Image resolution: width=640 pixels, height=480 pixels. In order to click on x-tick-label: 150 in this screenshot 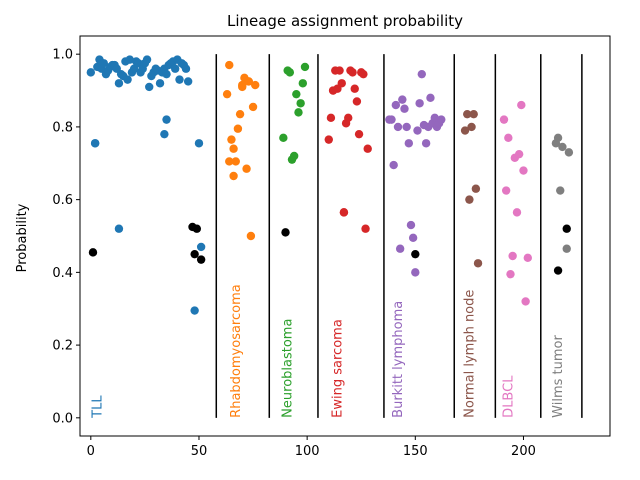, I will do `click(415, 451)`.